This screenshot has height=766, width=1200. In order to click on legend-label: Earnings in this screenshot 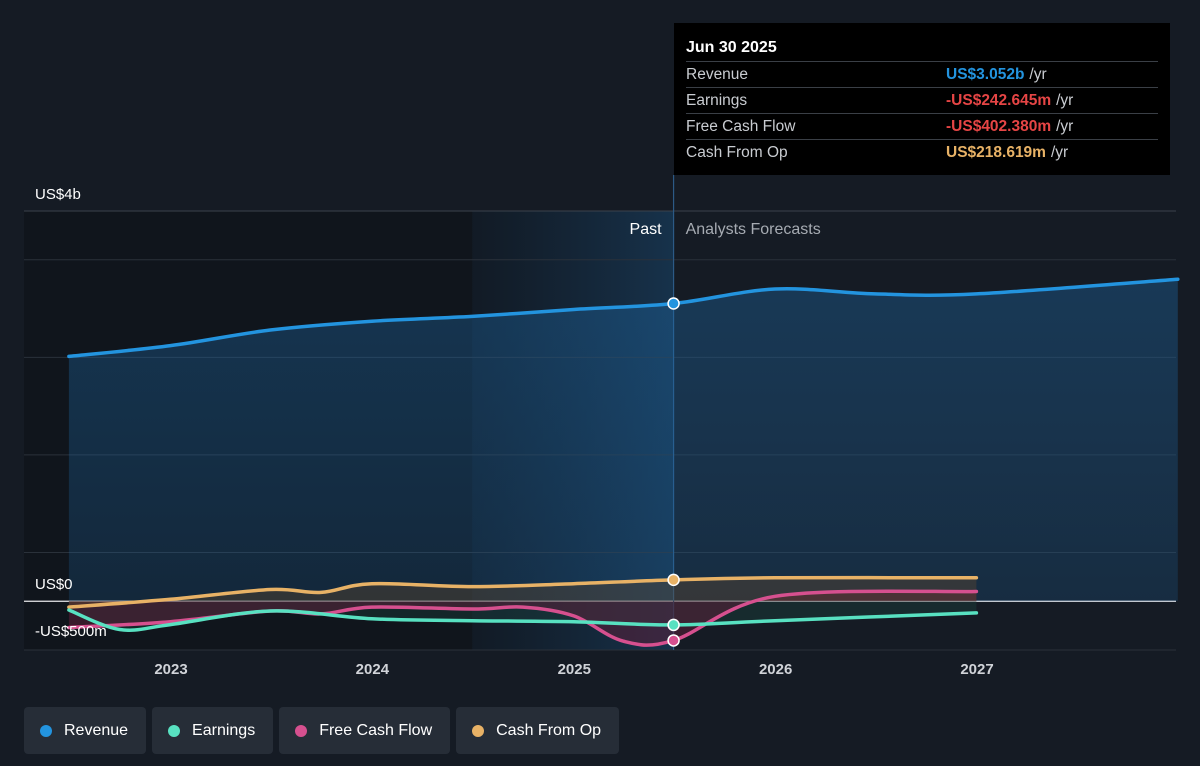, I will do `click(224, 730)`.